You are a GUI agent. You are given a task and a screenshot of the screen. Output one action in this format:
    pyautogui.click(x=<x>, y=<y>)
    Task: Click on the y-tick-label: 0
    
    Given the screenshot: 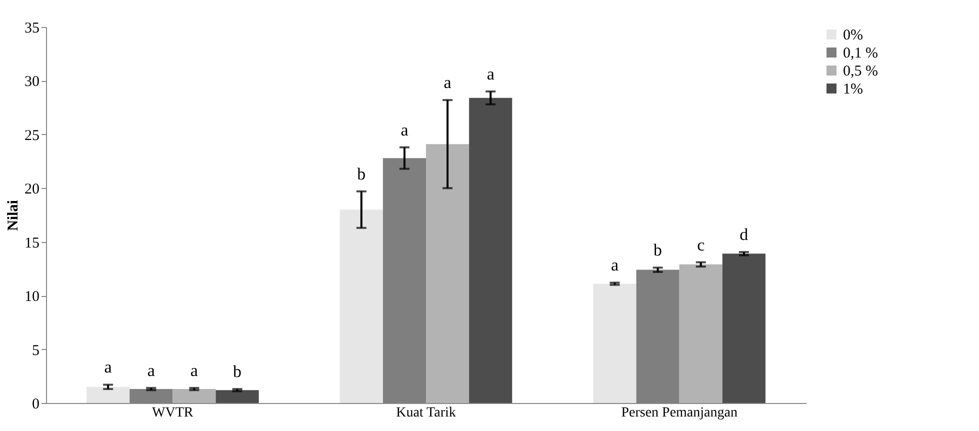 What is the action you would take?
    pyautogui.click(x=36, y=404)
    